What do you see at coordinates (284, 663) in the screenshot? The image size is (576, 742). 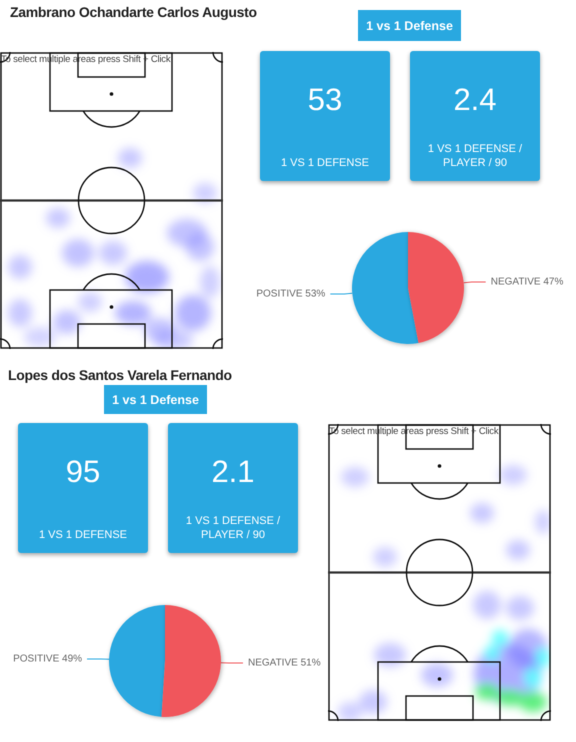 I see `slice-label: NEGATIVE 51%` at bounding box center [284, 663].